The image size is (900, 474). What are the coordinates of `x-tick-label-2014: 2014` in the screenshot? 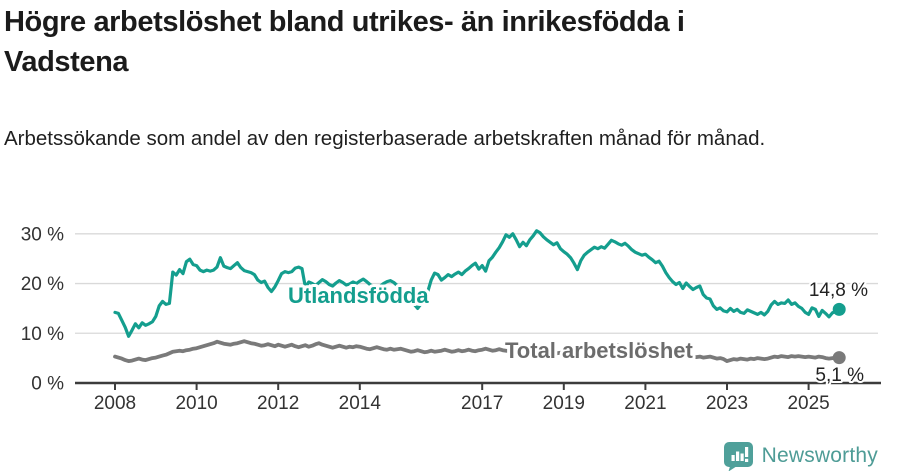 It's located at (360, 403).